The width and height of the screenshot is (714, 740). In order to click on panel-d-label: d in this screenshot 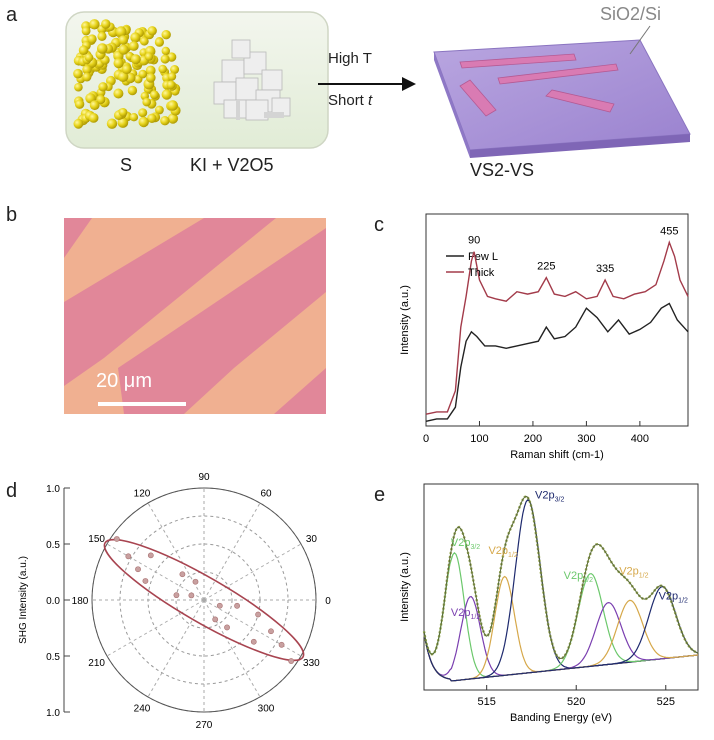, I will do `click(12, 491)`.